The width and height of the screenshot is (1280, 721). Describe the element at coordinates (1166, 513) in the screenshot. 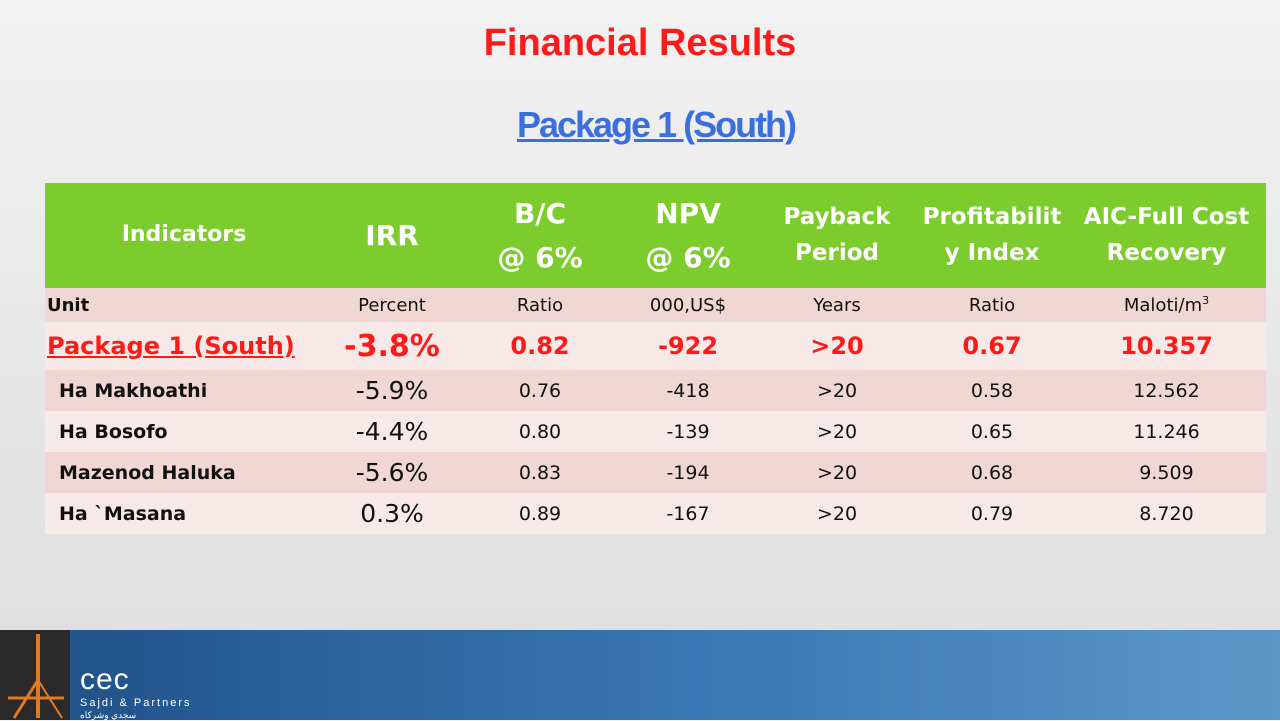

I see `row-aic: 8.720` at that location.